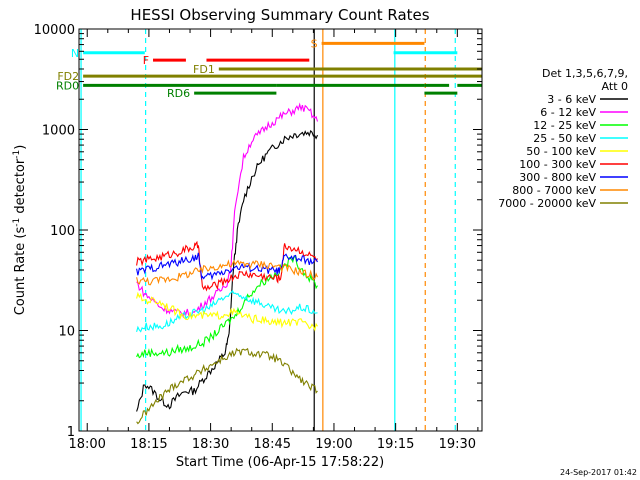 This screenshot has height=480, width=640. I want to click on x-tick-label-1: 18:15, so click(148, 444).